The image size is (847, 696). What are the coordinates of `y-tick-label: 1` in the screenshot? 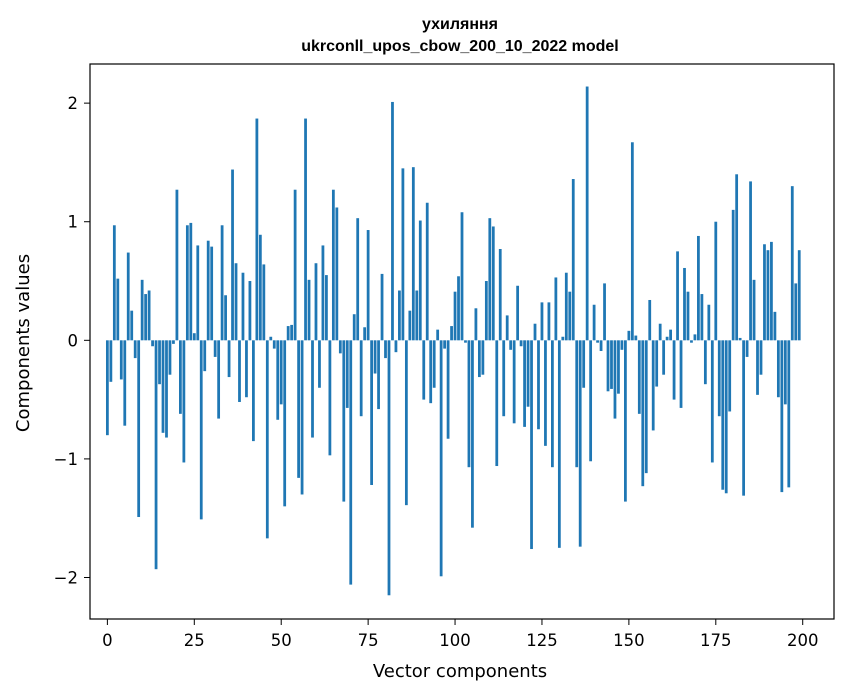 It's located at (73, 222).